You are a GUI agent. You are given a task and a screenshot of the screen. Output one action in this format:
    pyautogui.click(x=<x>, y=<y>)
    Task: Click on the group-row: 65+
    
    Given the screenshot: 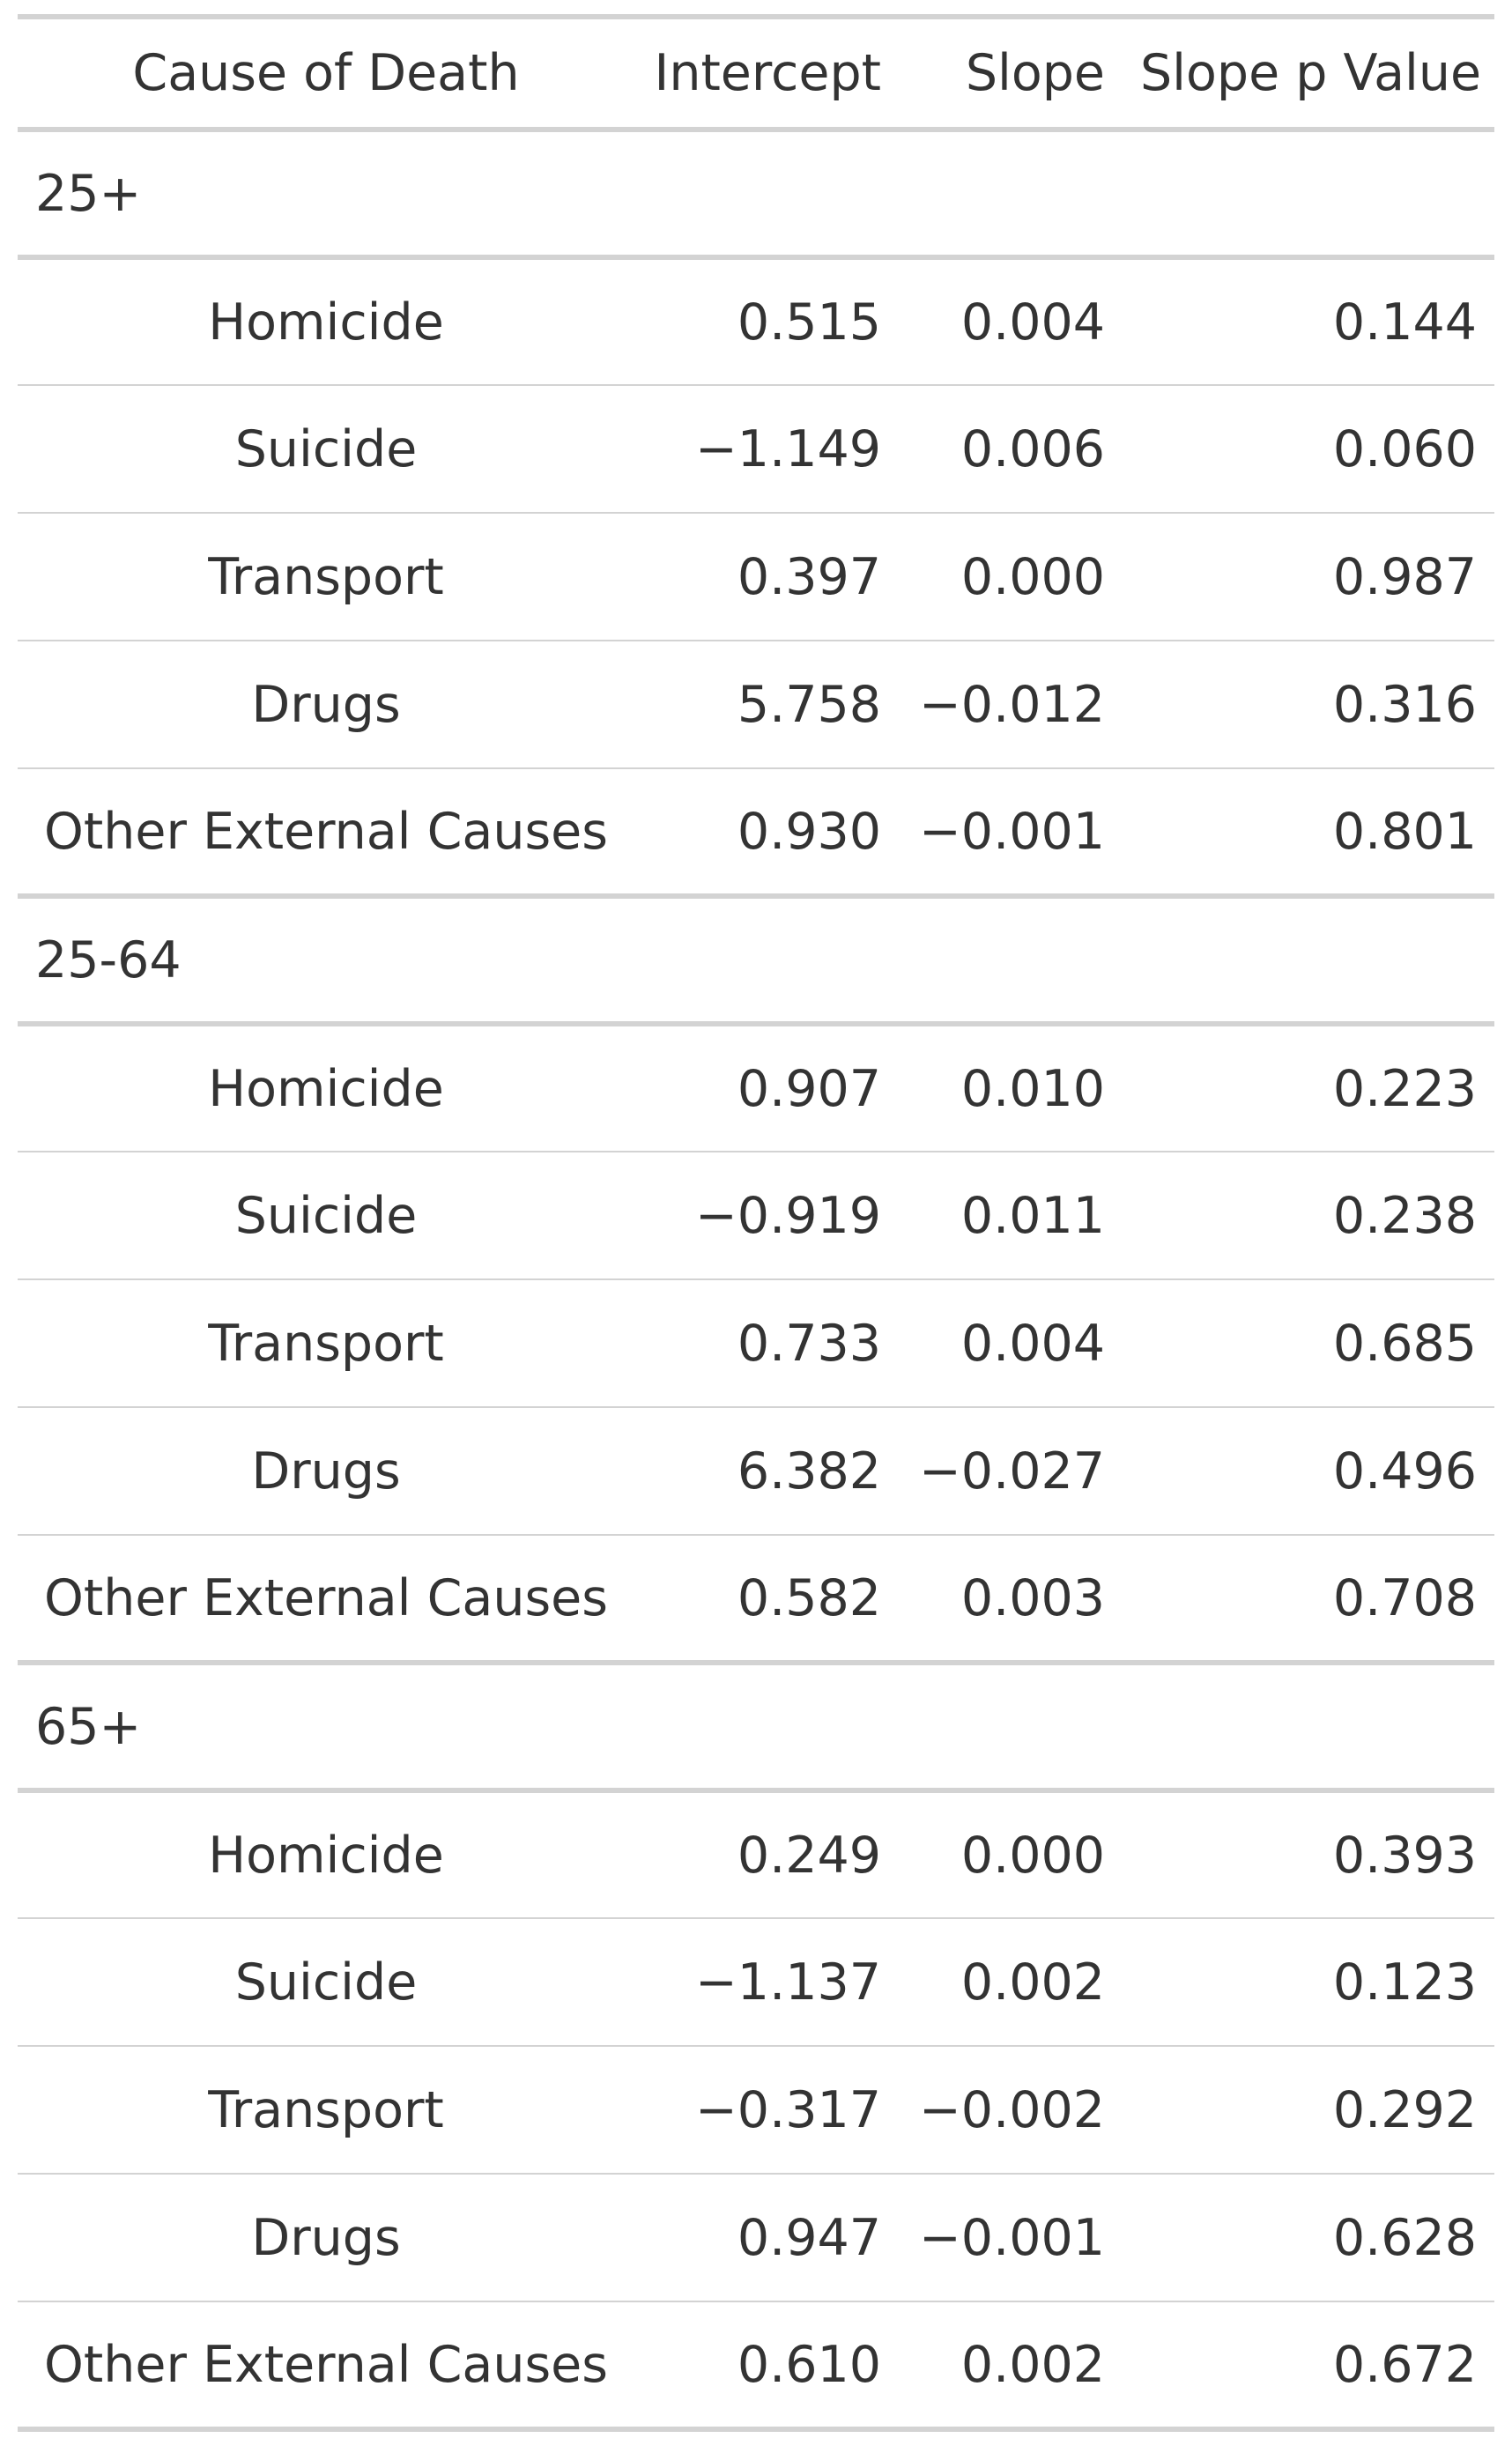 What is the action you would take?
    pyautogui.click(x=756, y=1726)
    